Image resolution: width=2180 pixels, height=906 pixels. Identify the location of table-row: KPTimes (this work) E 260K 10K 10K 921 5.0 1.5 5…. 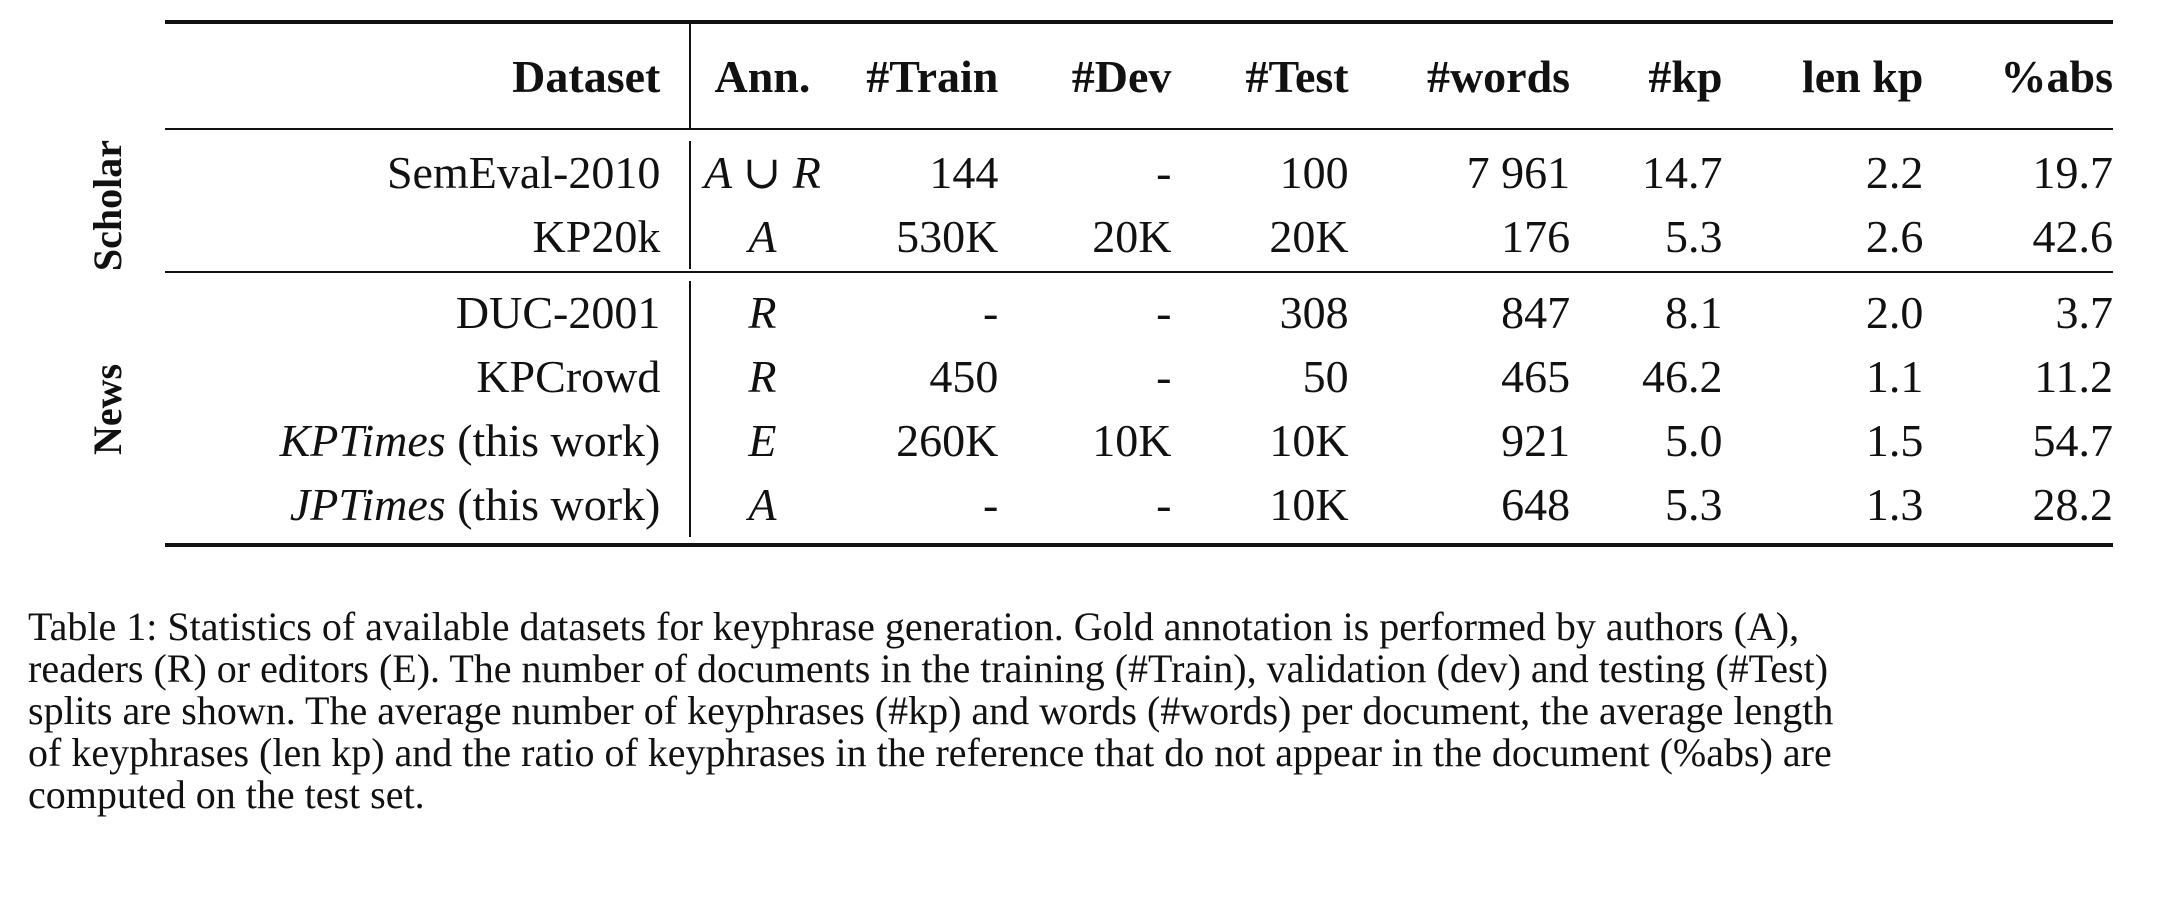
(1139, 441).